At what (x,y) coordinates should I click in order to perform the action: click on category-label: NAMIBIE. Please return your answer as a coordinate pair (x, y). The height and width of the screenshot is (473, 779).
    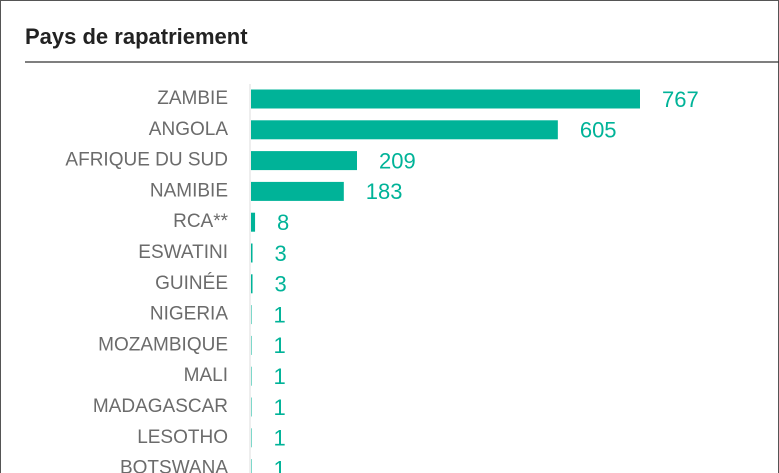
    Looking at the image, I should click on (189, 190).